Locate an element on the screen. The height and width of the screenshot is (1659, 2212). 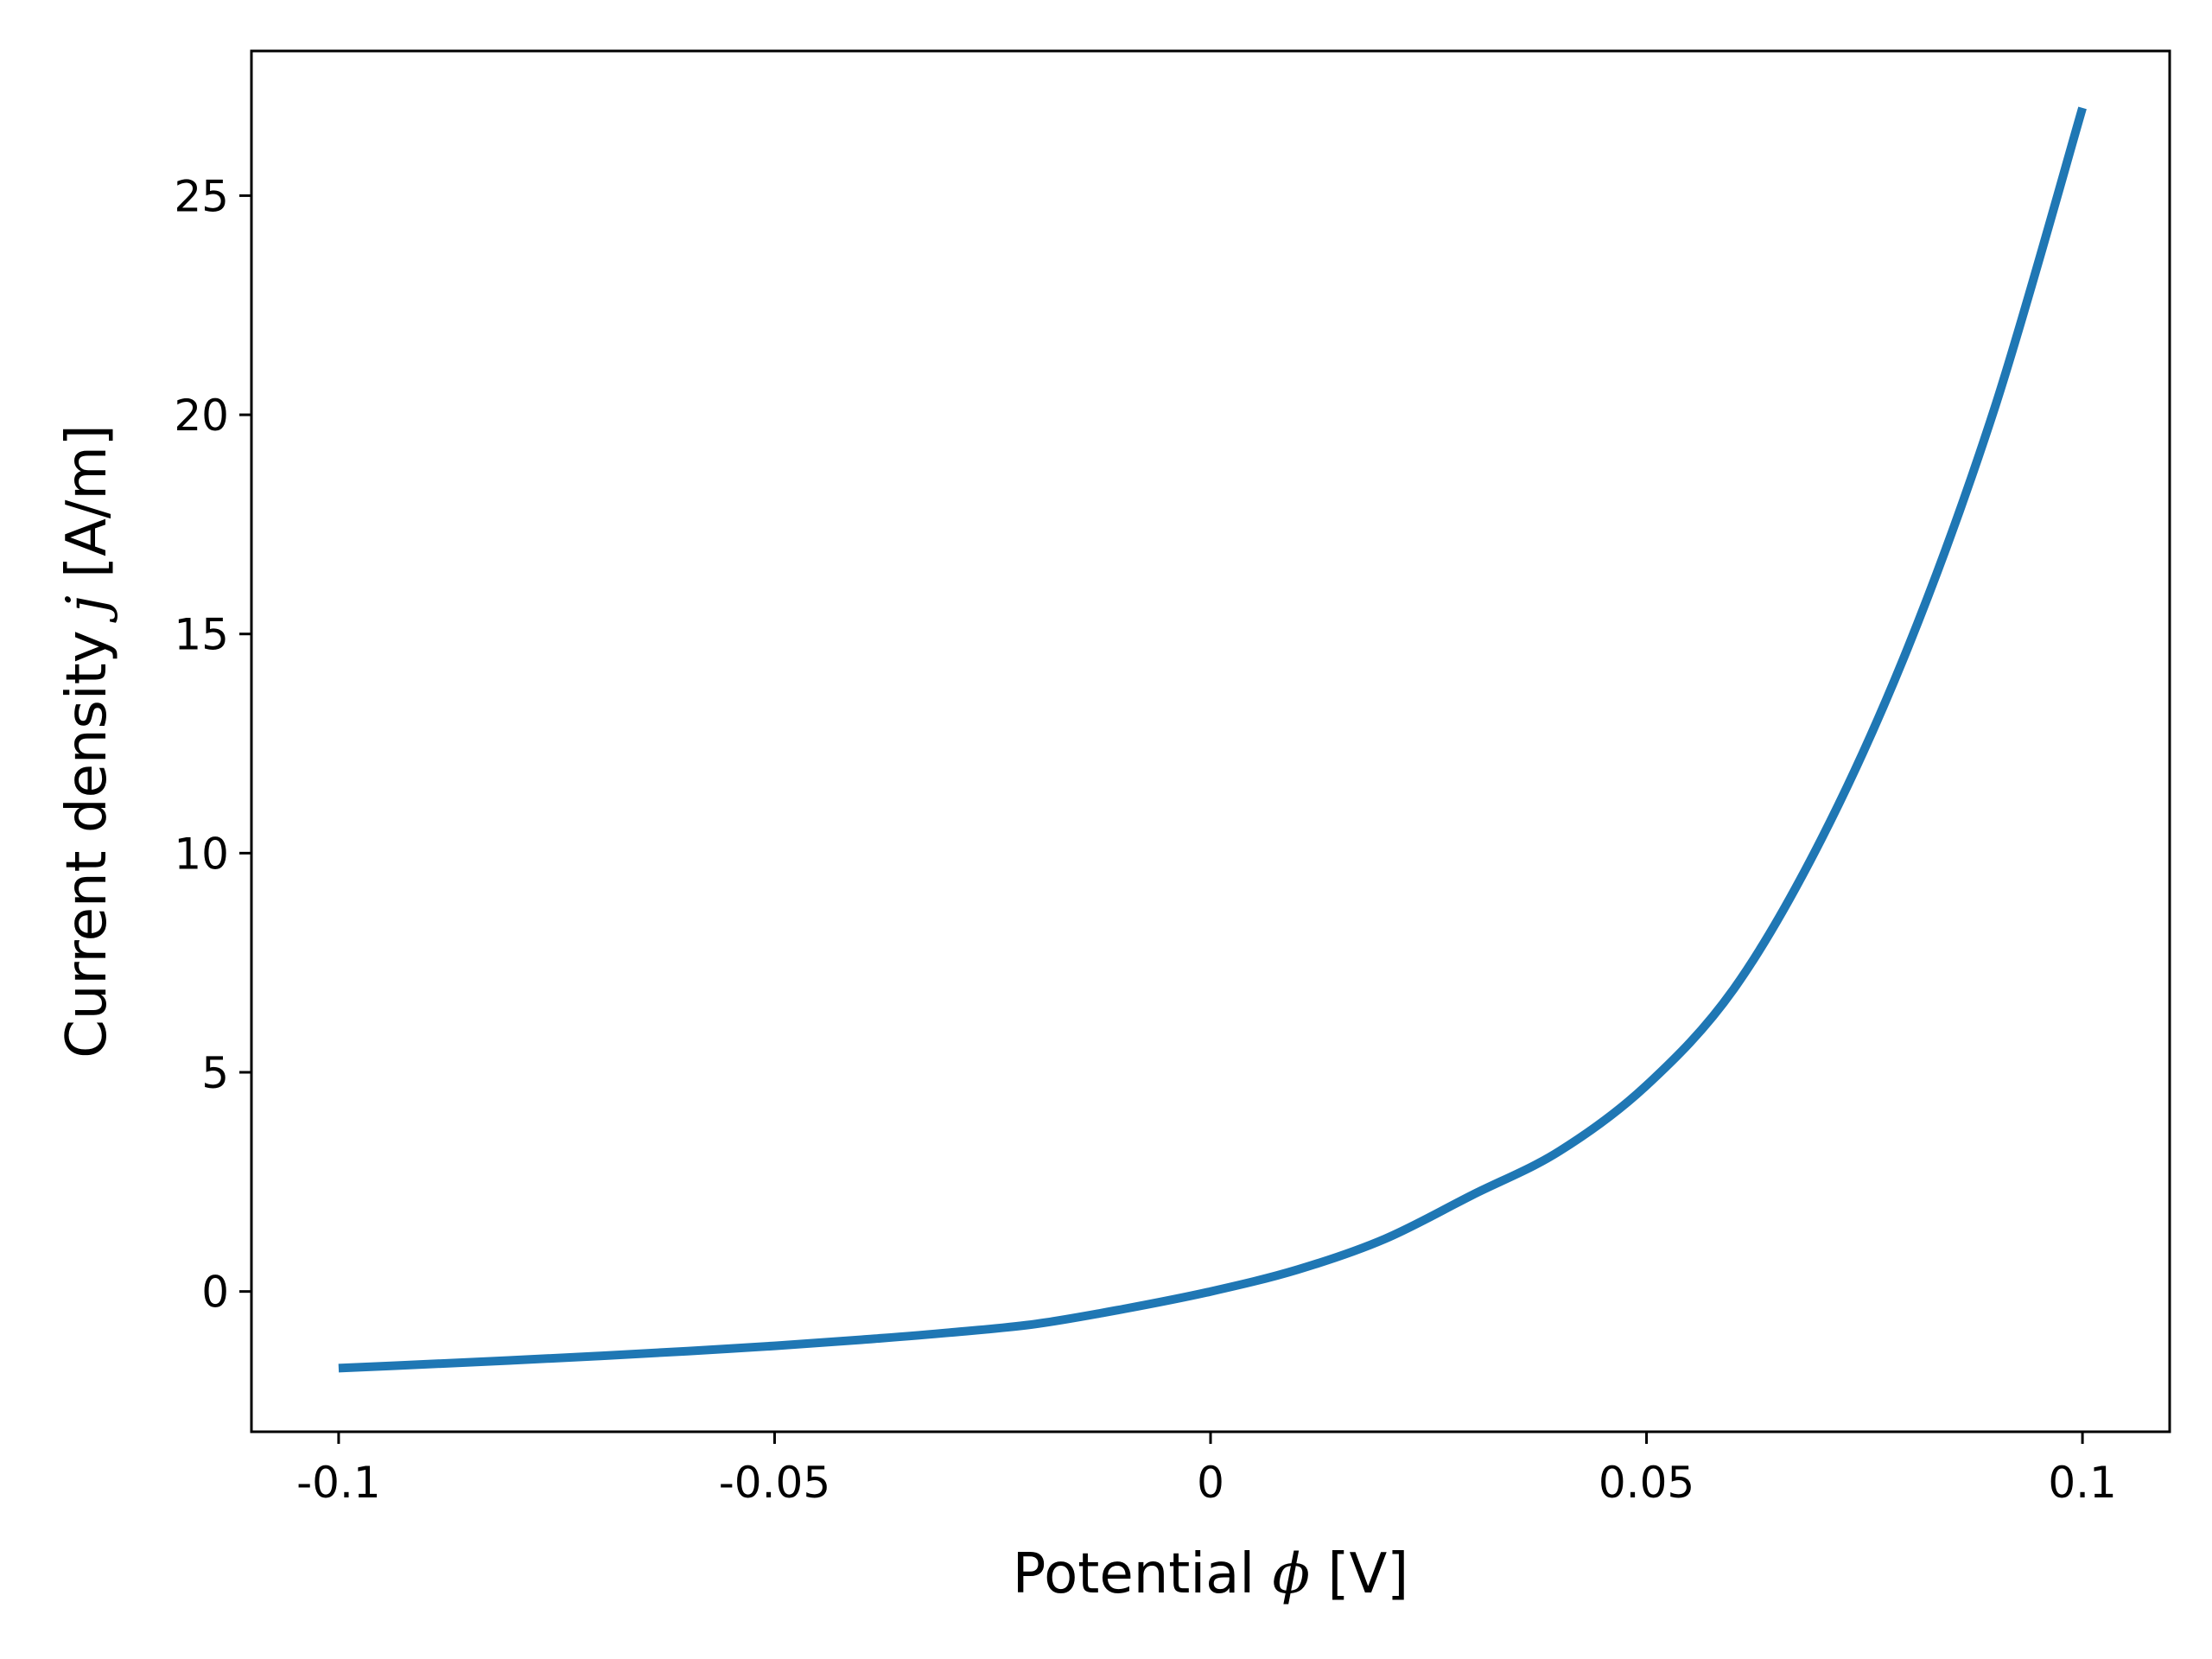
x-axis-label: Potential ϕ [V] is located at coordinates (1210, 1574).